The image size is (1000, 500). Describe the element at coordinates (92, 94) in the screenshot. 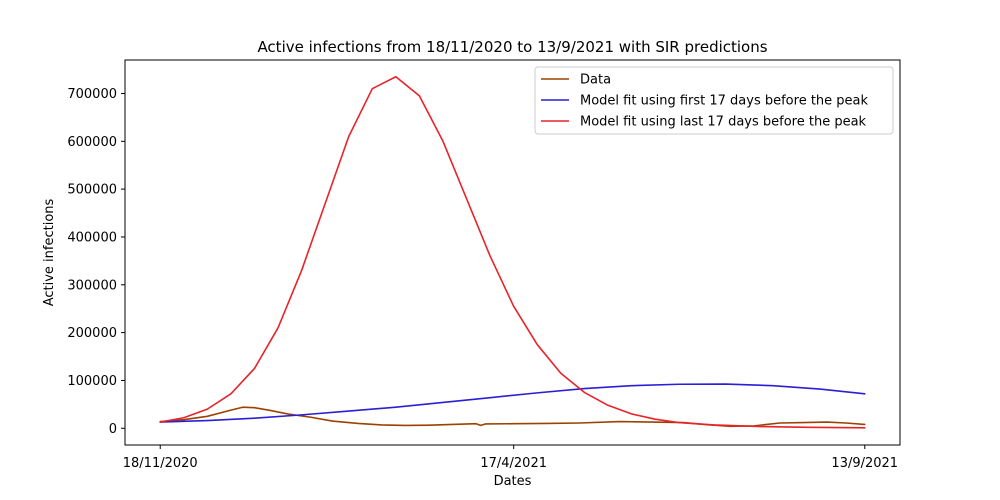

I see `y-tick-label: 700000` at that location.